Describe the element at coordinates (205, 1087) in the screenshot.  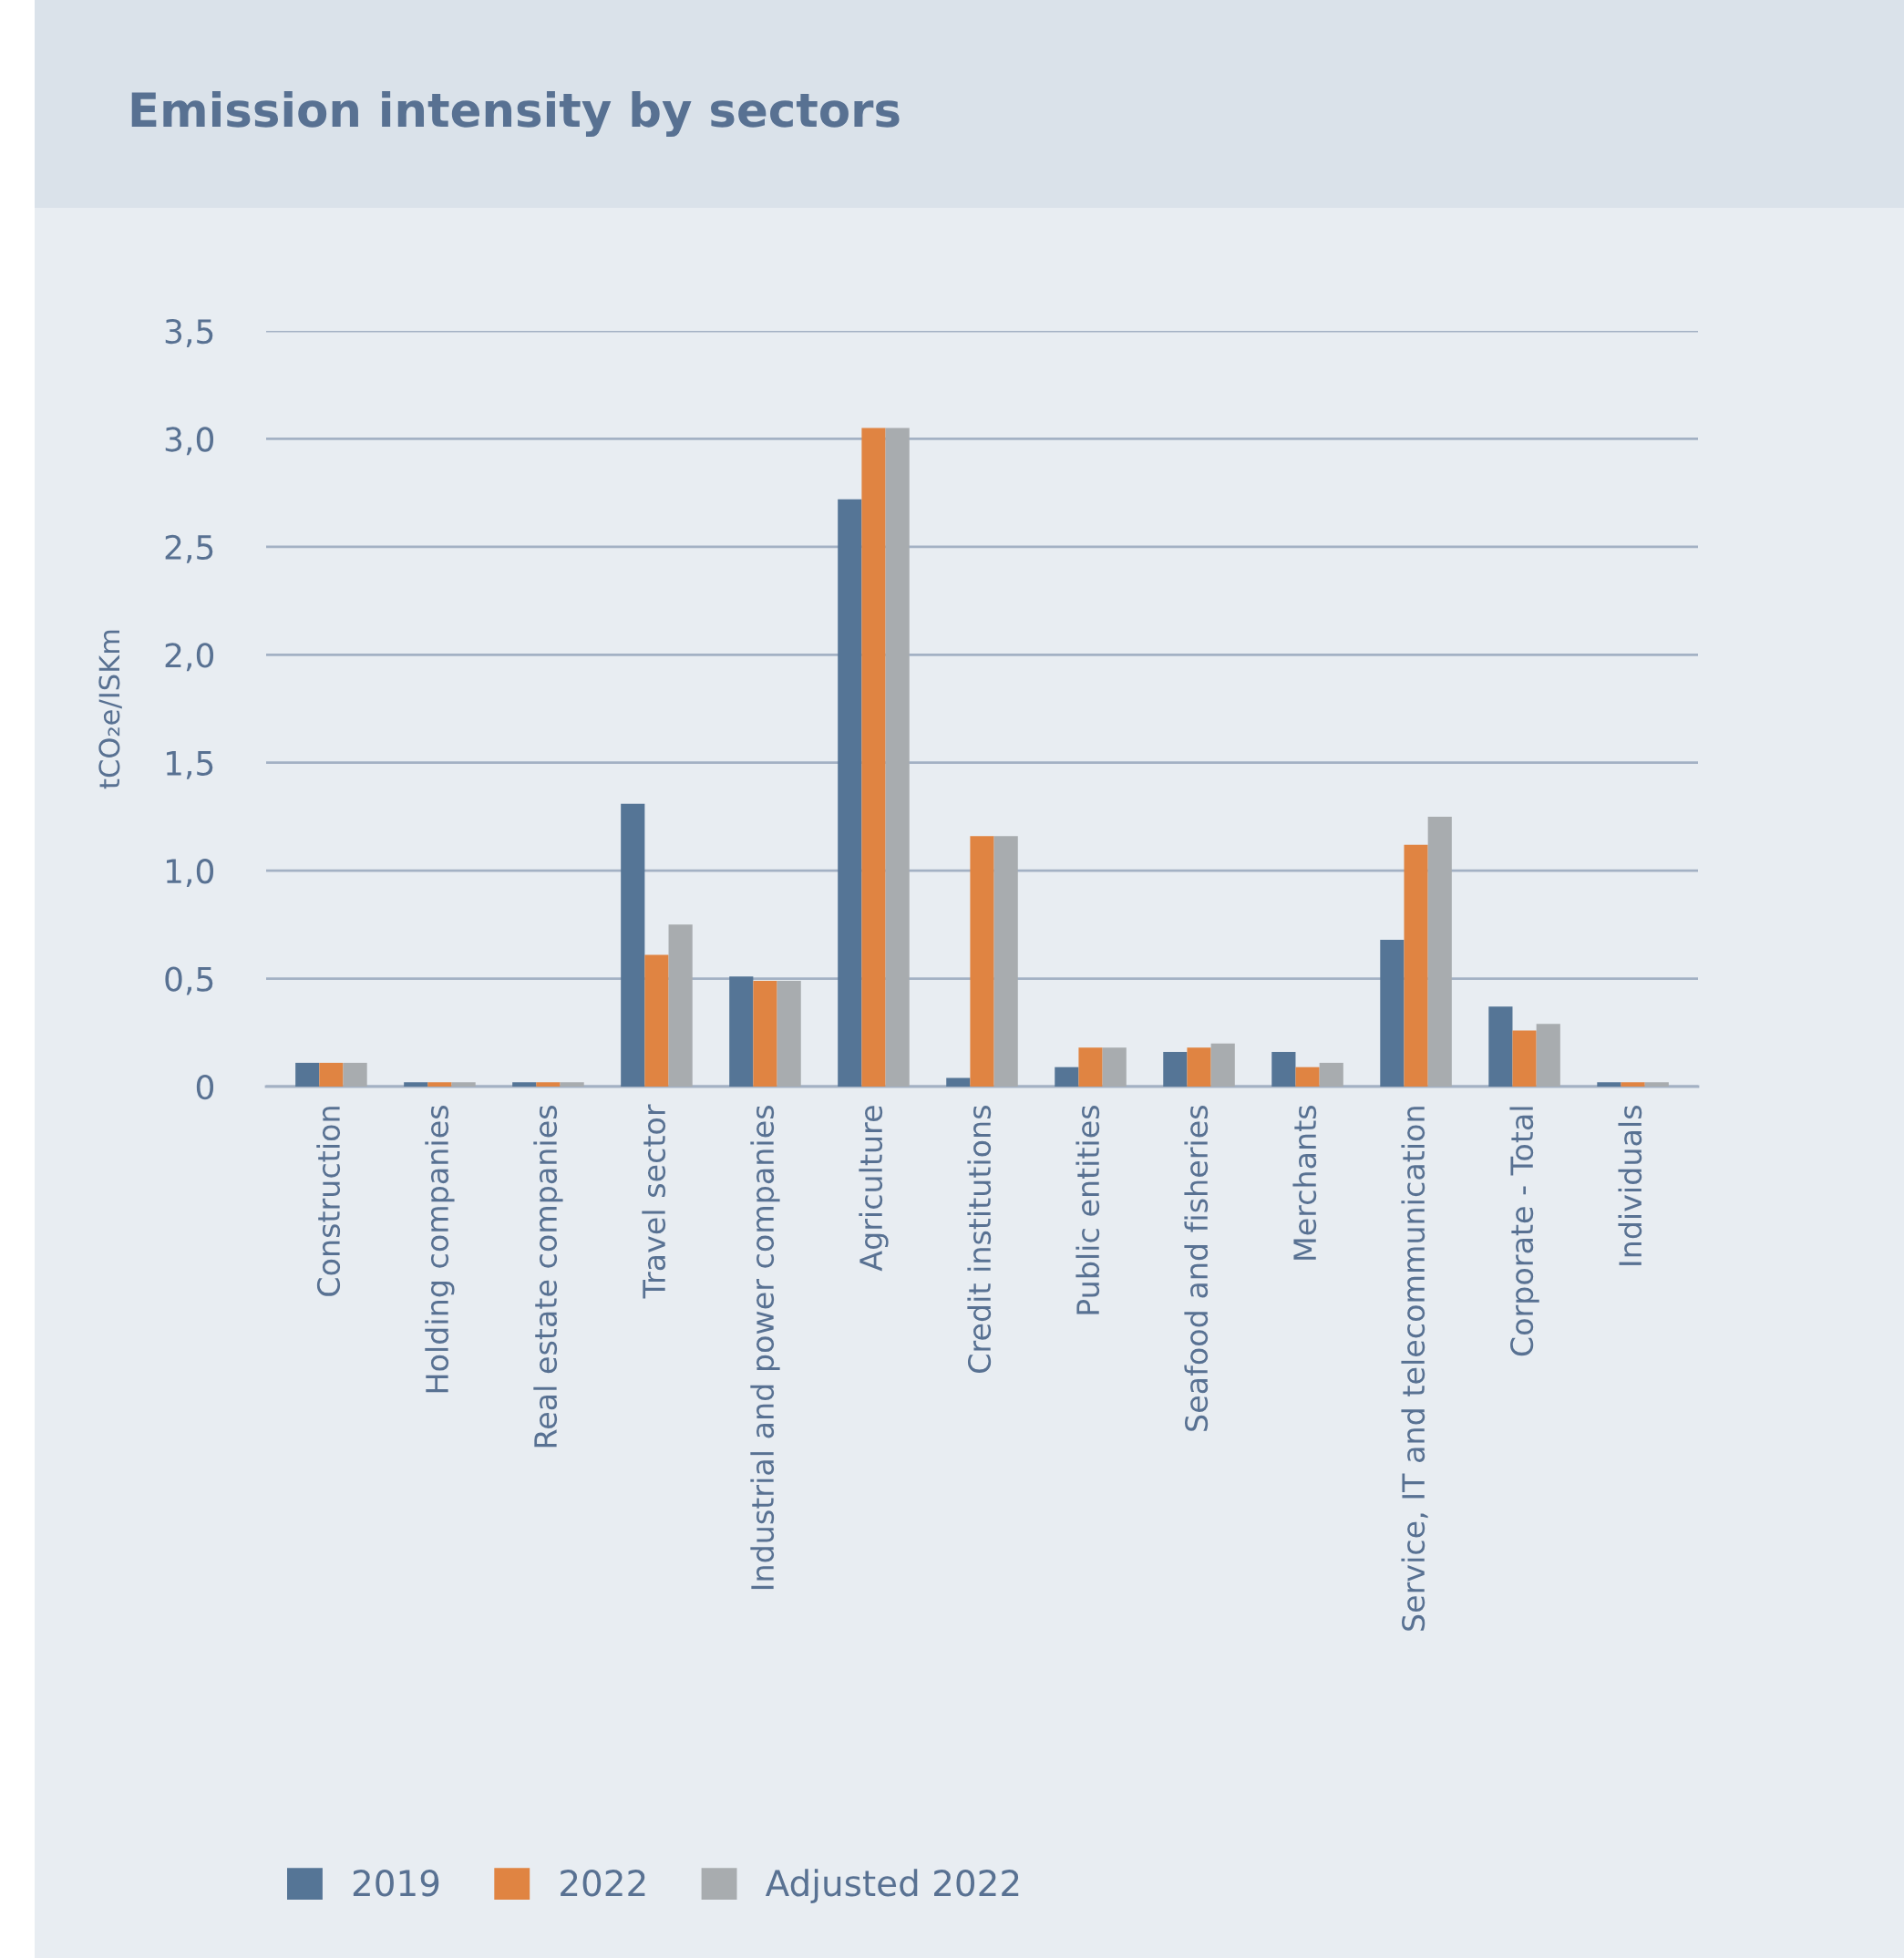
I see `y-tick-label: 0` at that location.